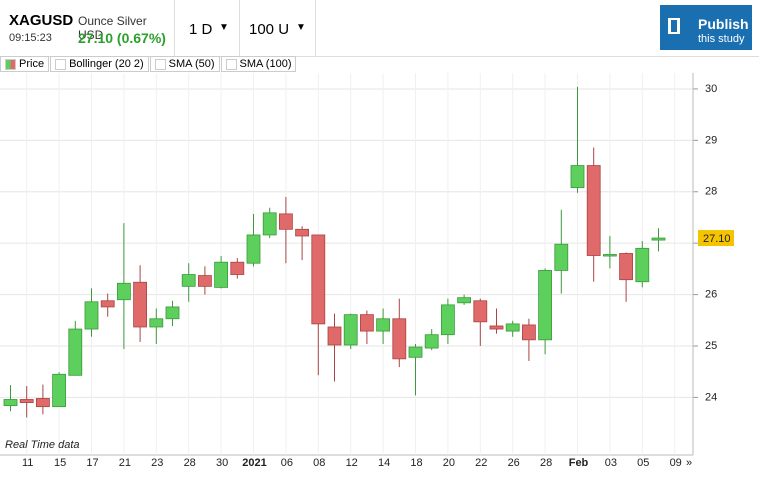 The height and width of the screenshot is (479, 759). What do you see at coordinates (643, 463) in the screenshot?
I see `x-tick-label: 05` at bounding box center [643, 463].